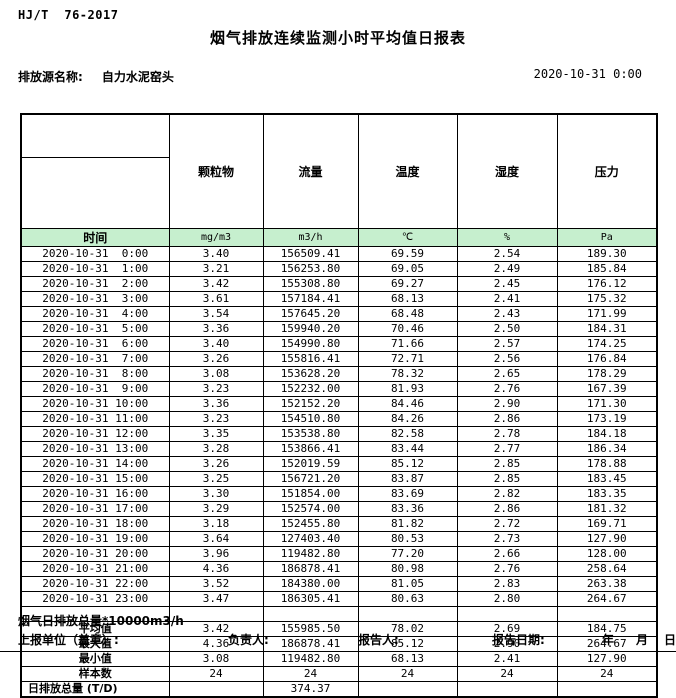 This screenshot has height=698, width=676. Describe the element at coordinates (95, 674) in the screenshot. I see `summary-row-label: 样本数` at that location.